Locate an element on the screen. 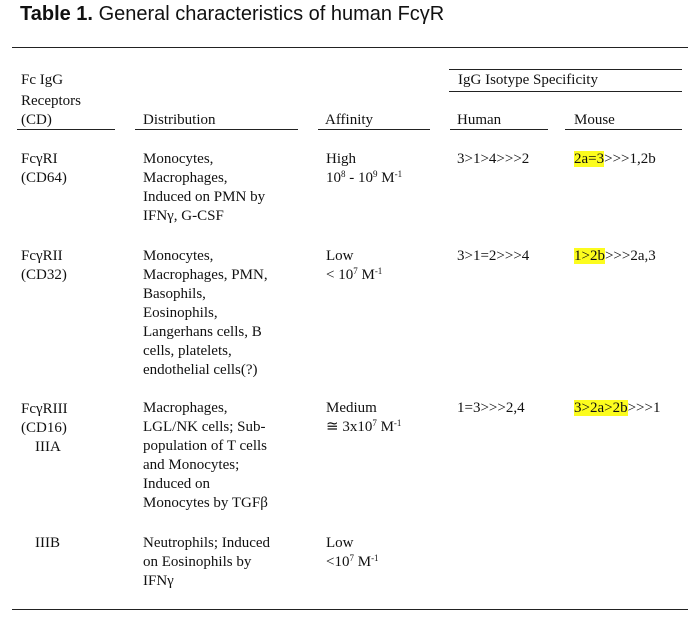  row2-receptor-cd: (CD32) is located at coordinates (44, 275).